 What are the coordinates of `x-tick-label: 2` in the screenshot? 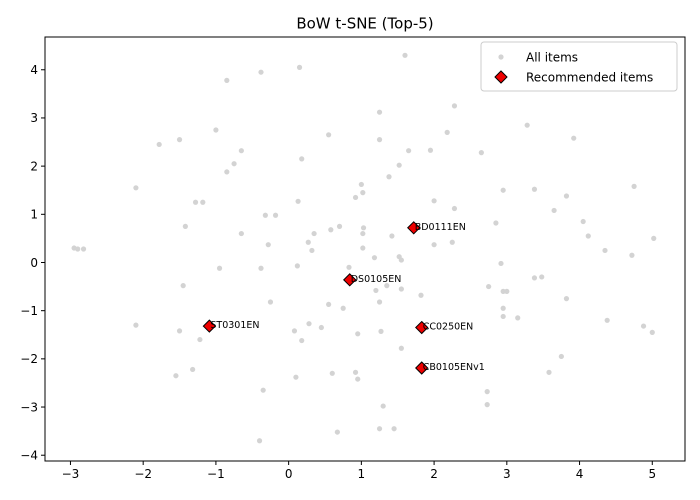 It's located at (434, 474).